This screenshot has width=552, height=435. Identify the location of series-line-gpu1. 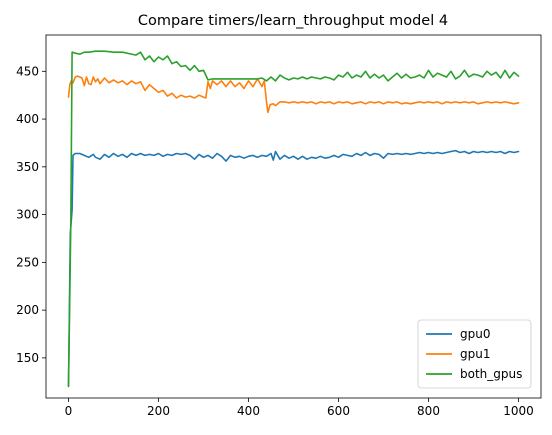
(293, 94).